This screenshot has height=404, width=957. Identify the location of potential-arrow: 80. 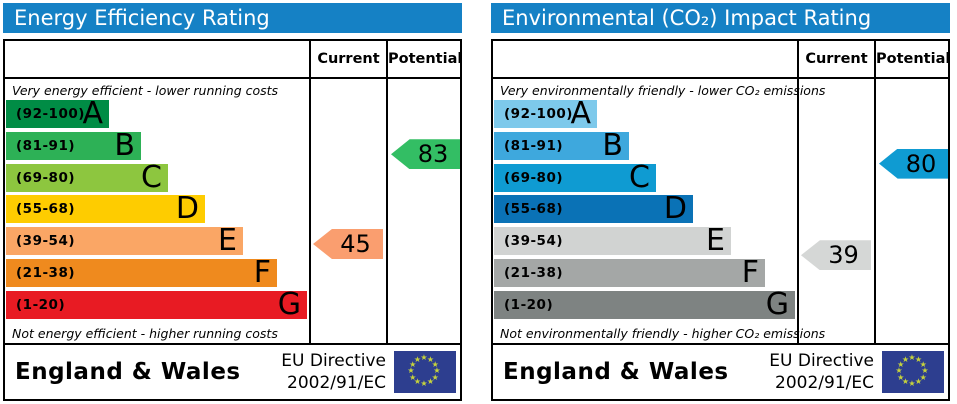
(913, 163).